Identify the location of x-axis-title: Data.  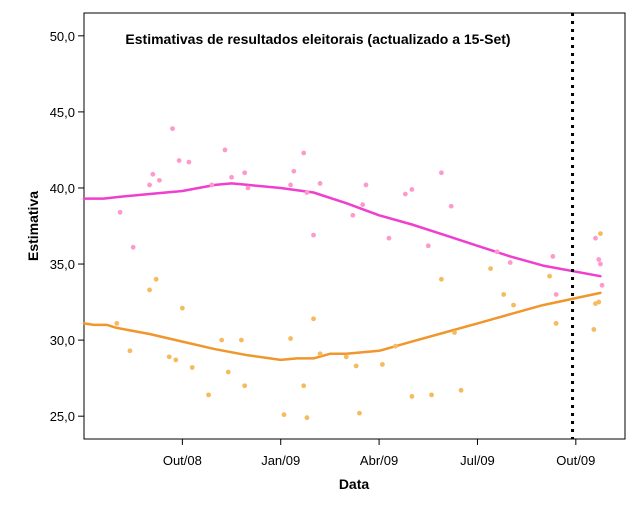
(354, 484).